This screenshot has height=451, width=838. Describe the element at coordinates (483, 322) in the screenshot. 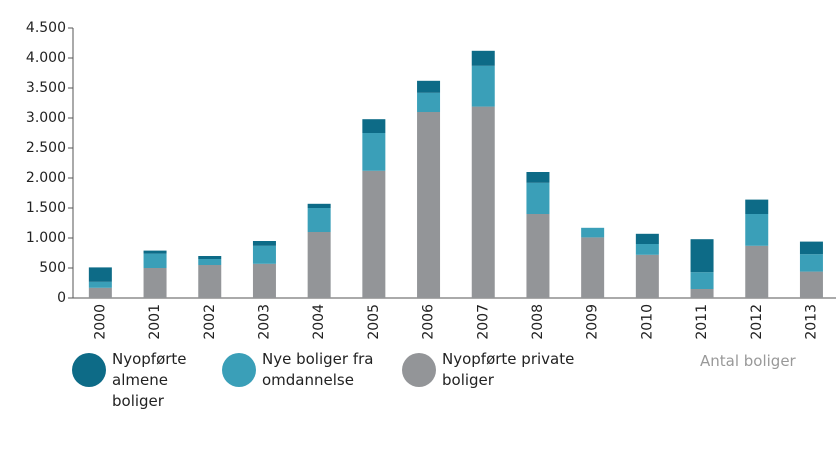

I see `x-tick-label: 2007` at that location.